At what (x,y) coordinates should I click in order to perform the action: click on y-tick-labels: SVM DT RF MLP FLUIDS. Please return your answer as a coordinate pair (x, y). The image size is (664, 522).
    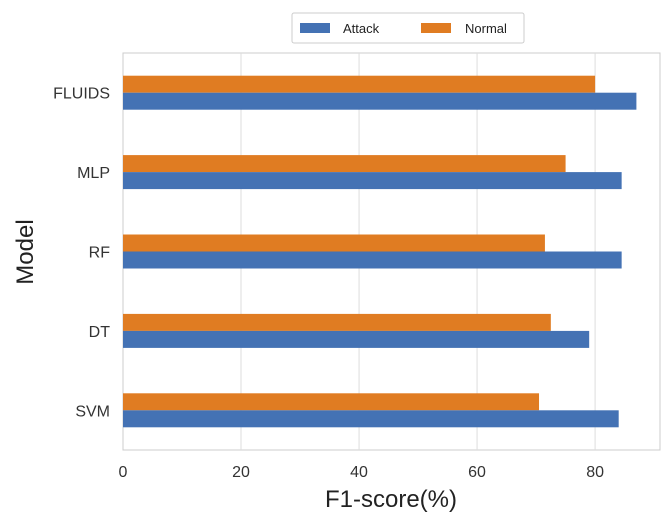
    Looking at the image, I should click on (81, 253).